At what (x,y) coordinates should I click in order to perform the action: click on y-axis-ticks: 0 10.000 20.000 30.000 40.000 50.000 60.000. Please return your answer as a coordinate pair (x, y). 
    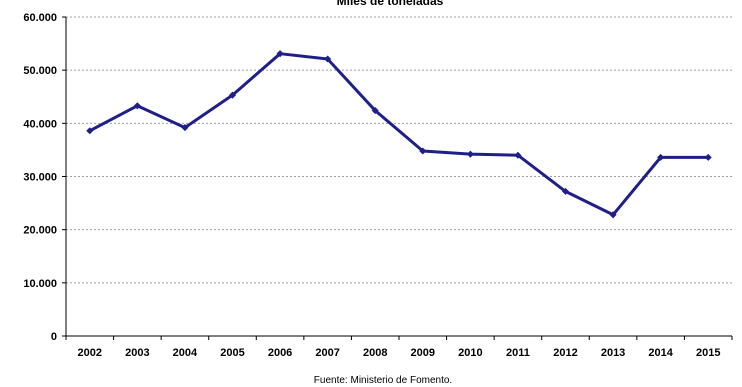
    Looking at the image, I should click on (44, 177).